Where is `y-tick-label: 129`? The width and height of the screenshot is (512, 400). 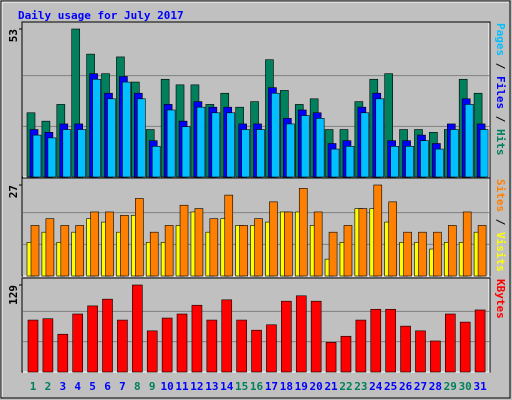 y-tick-label: 129 is located at coordinates (13, 295).